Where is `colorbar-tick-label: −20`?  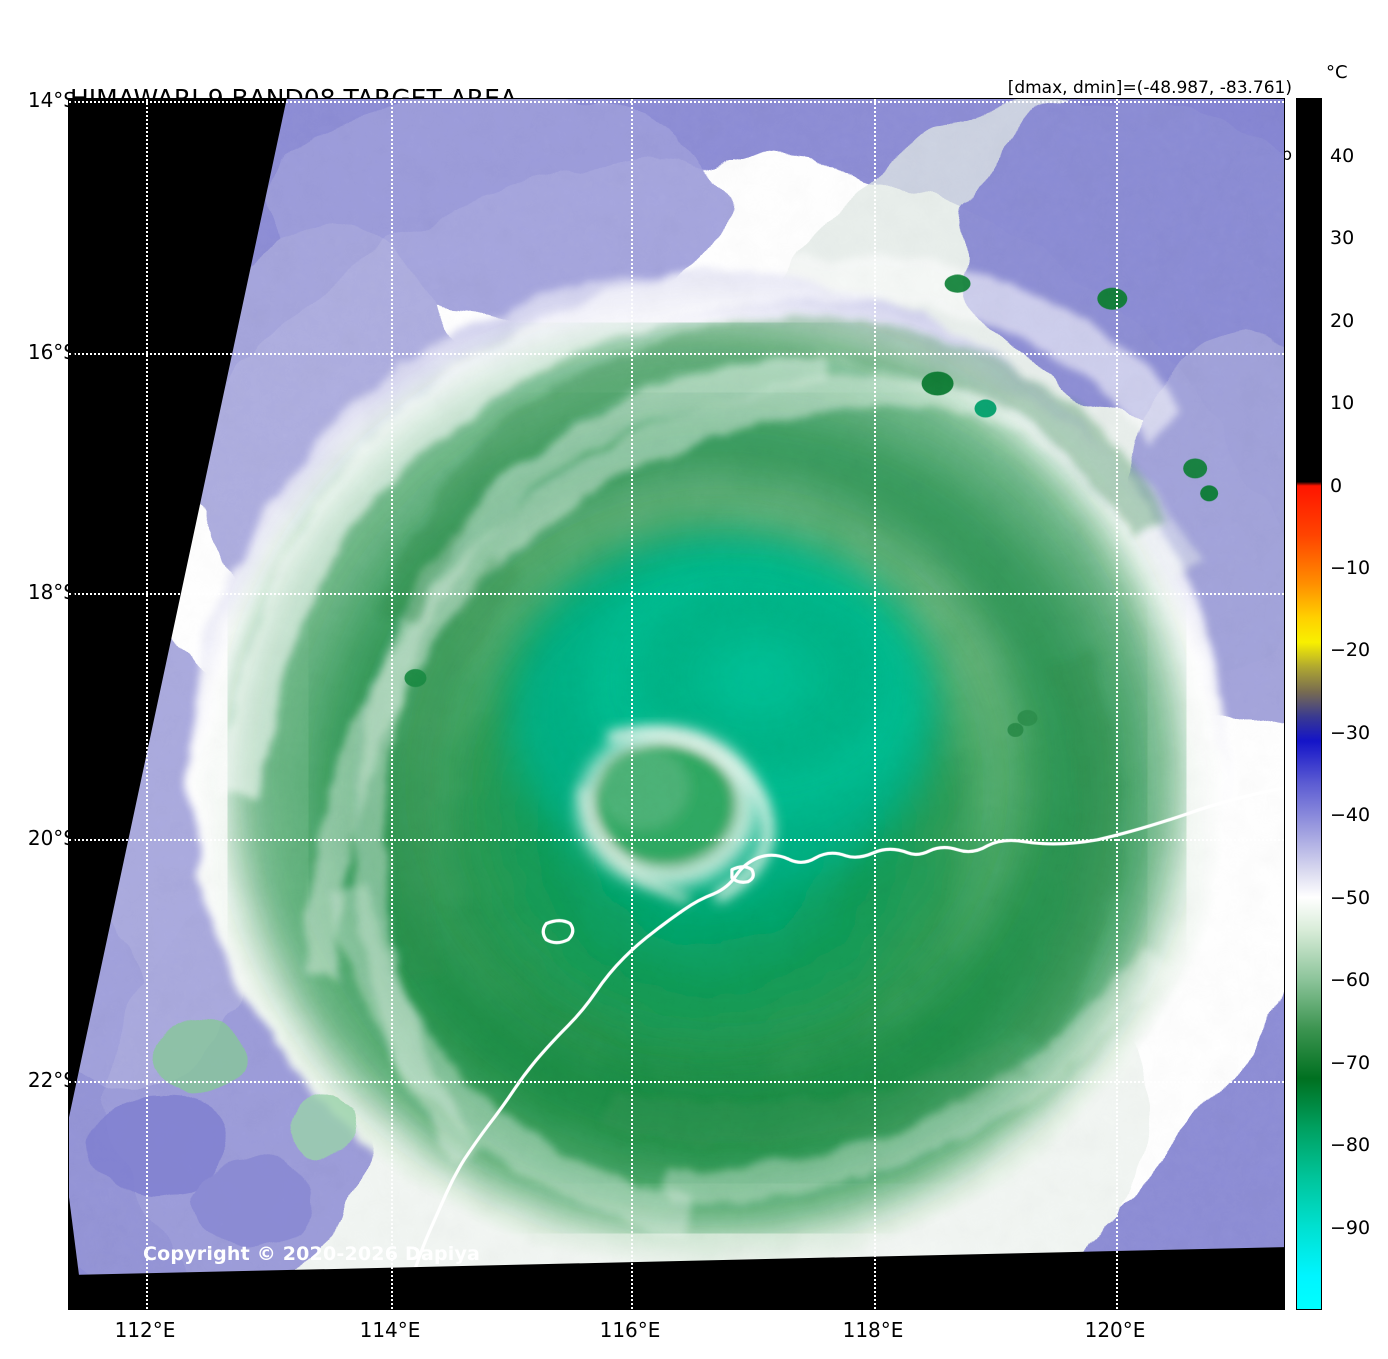 colorbar-tick-label: −20 is located at coordinates (1350, 650).